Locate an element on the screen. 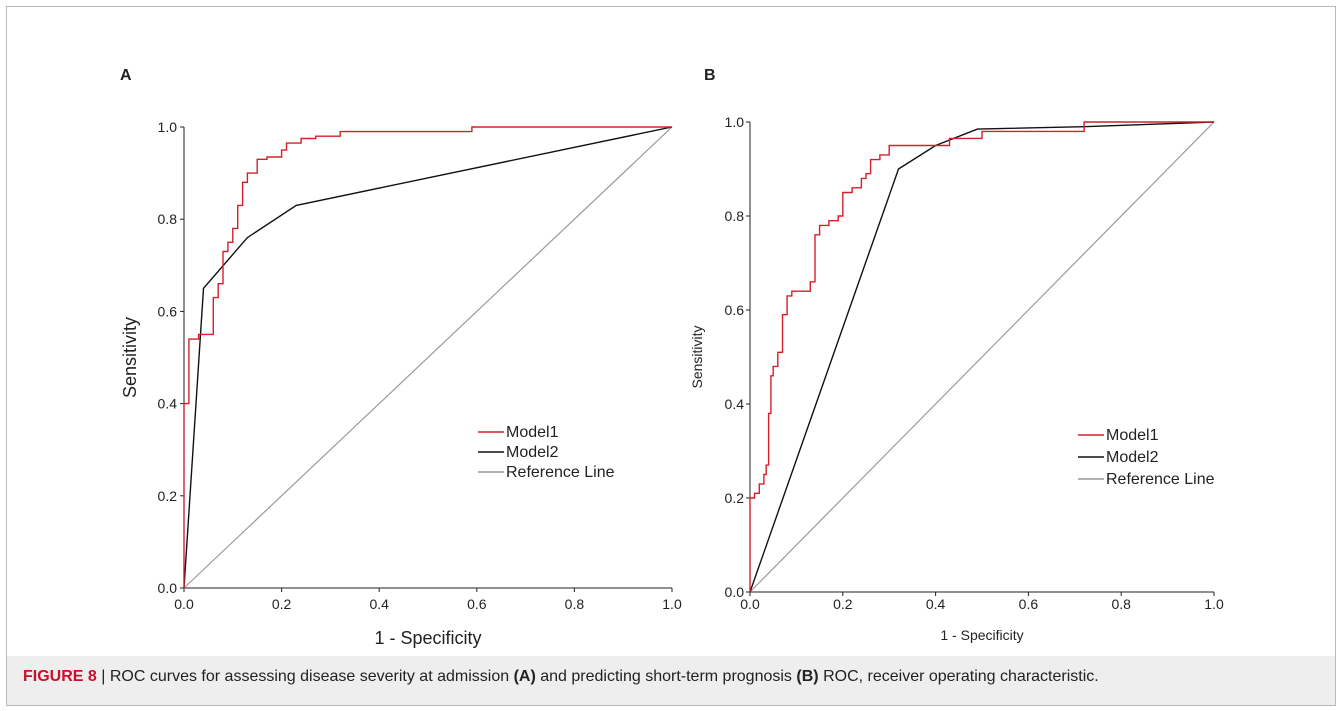 The width and height of the screenshot is (1342, 711). panel-label: B is located at coordinates (710, 75).